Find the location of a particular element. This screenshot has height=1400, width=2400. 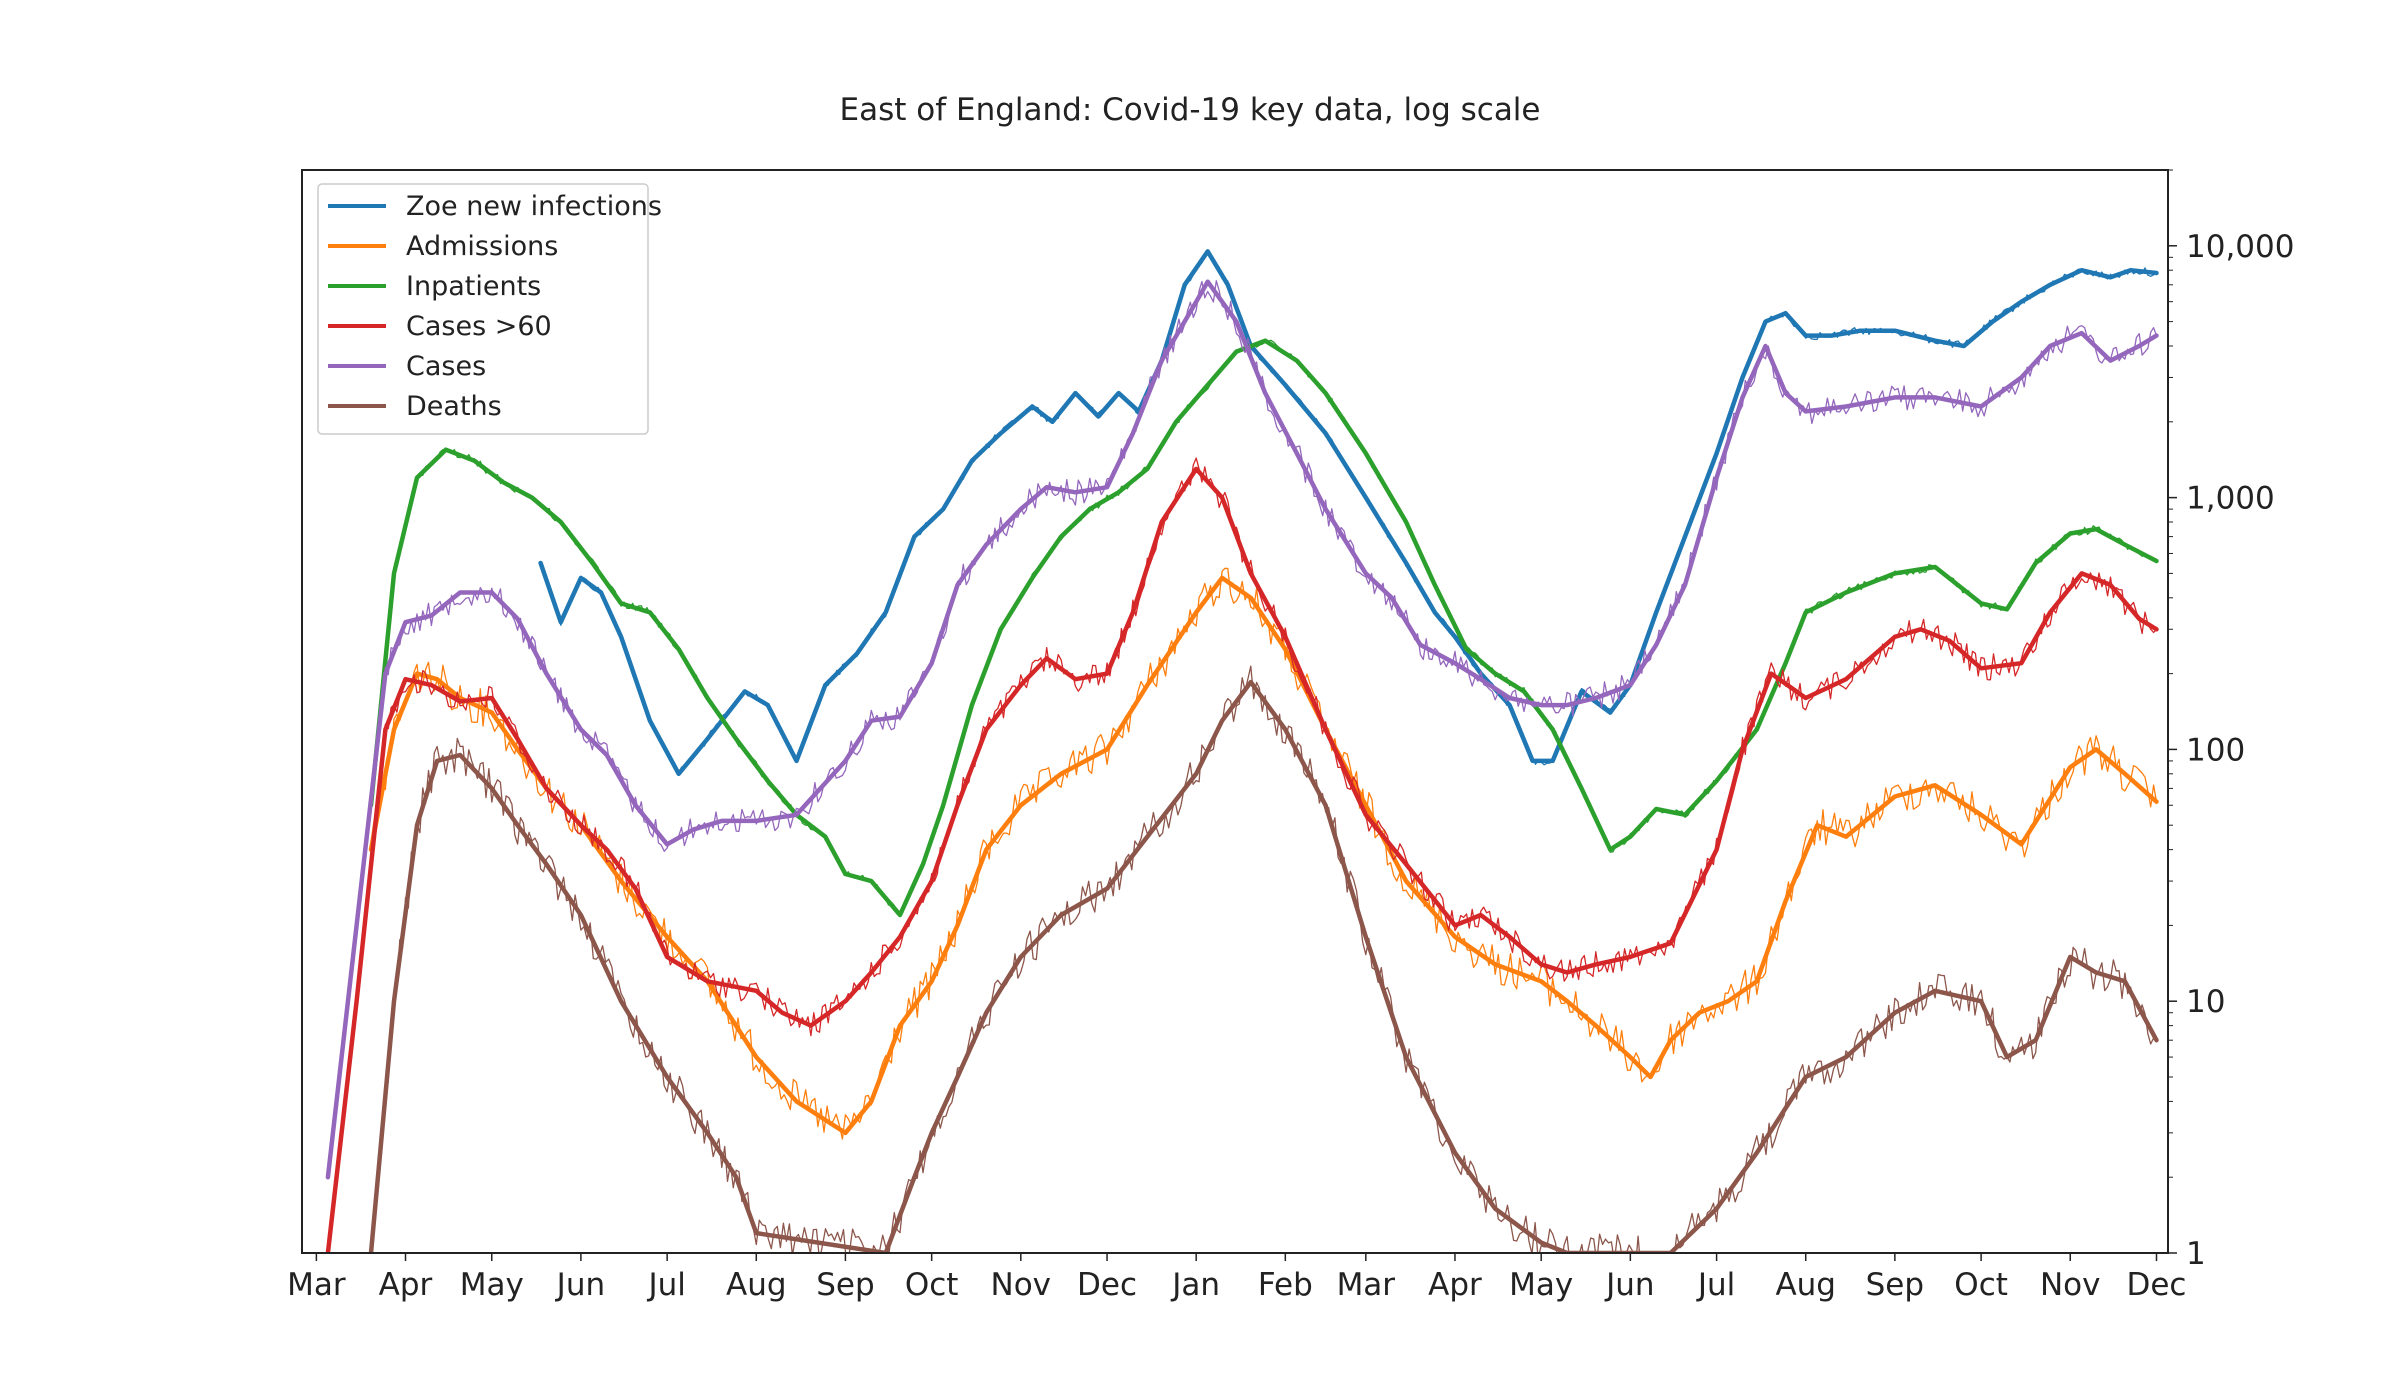

legend-label: Zoe new infections is located at coordinates (534, 206).